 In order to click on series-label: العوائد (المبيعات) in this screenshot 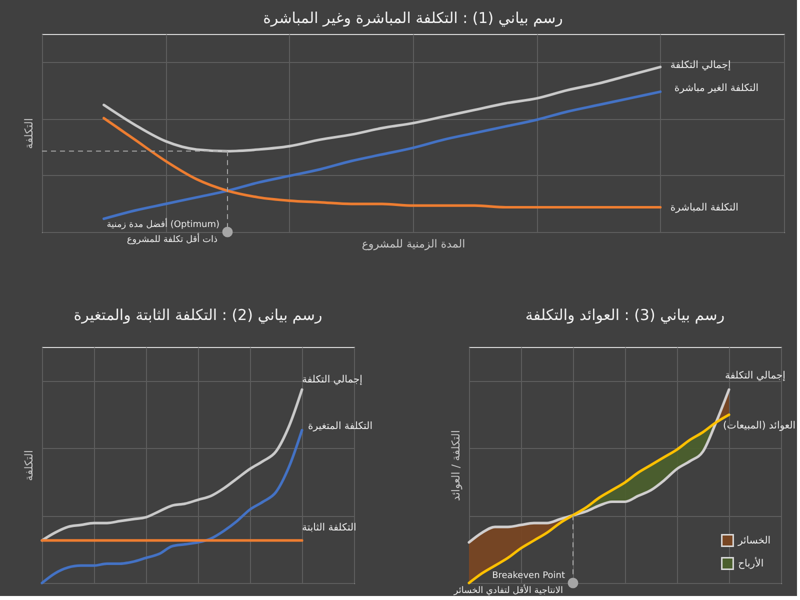, I will do `click(759, 426)`.